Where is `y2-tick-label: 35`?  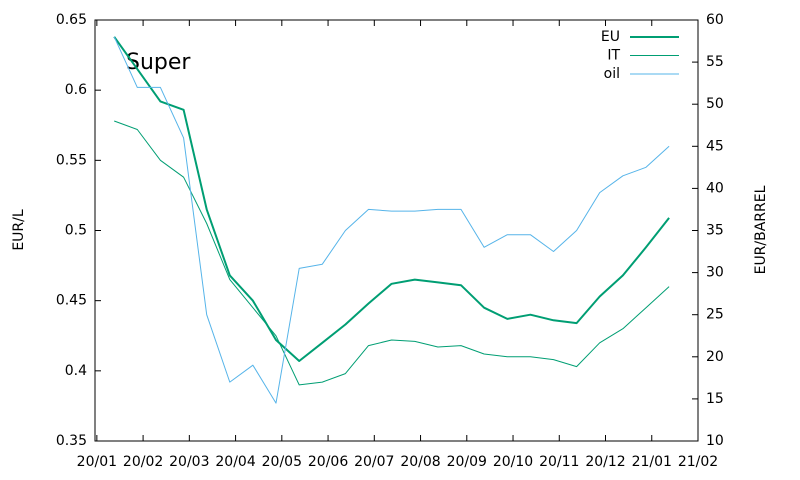 y2-tick-label: 35 is located at coordinates (715, 231).